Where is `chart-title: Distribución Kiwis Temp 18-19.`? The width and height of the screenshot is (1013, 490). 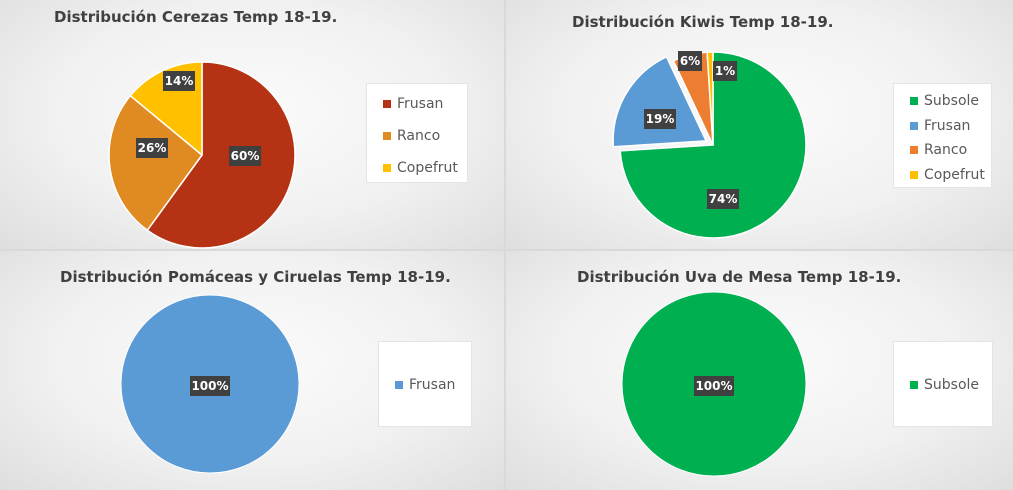
chart-title: Distribución Kiwis Temp 18-19. is located at coordinates (703, 22).